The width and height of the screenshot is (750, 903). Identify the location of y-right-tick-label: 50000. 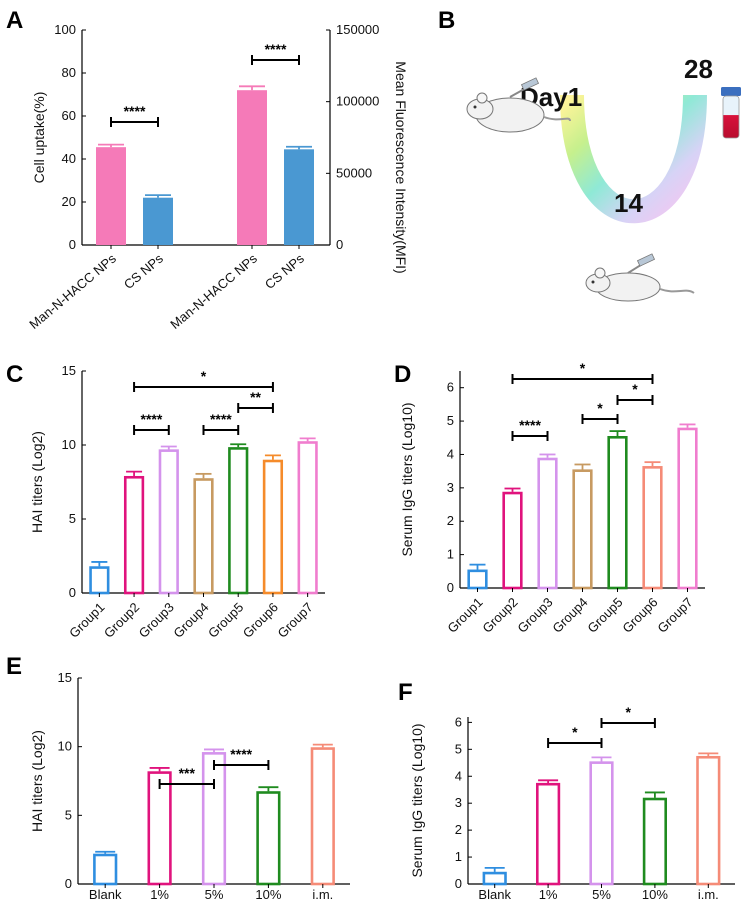
(354, 172).